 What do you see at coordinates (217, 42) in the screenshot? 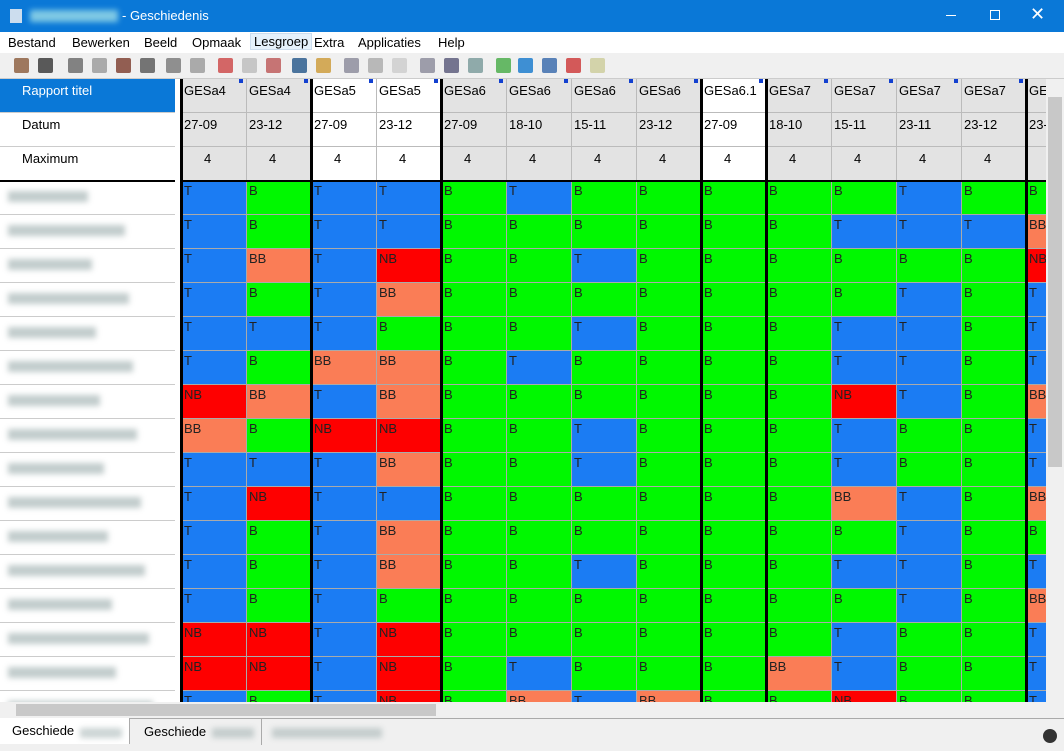
I see `menu-item: Opmaak` at bounding box center [217, 42].